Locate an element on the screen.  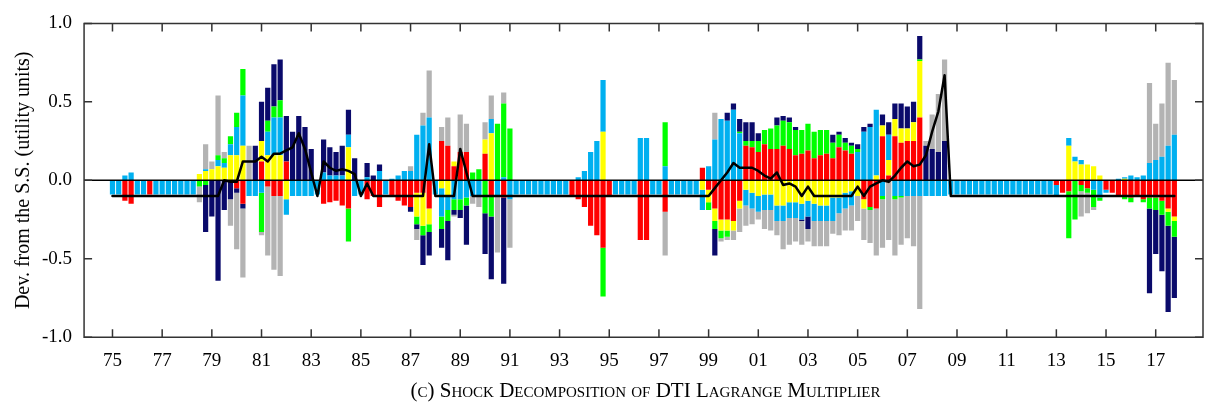
x-tick-label: 89 is located at coordinates (460, 359).